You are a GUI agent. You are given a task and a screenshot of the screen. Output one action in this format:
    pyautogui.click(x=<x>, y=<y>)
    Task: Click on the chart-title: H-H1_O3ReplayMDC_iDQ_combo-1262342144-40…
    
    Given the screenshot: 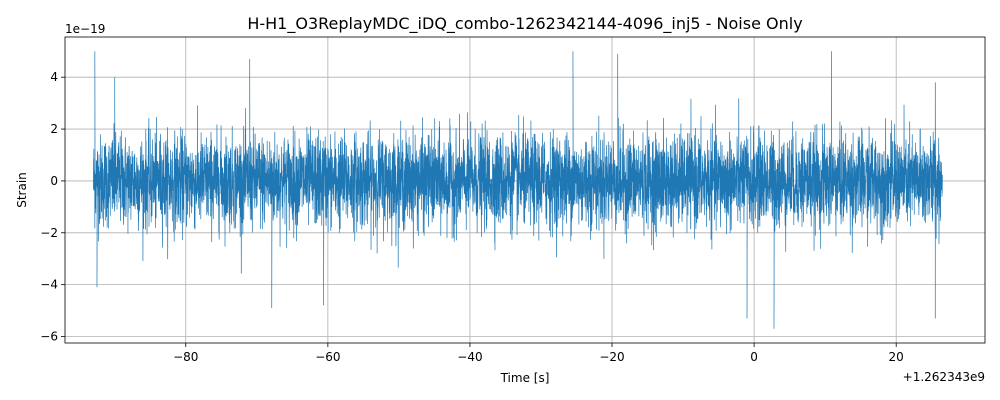 What is the action you would take?
    pyautogui.click(x=524, y=24)
    